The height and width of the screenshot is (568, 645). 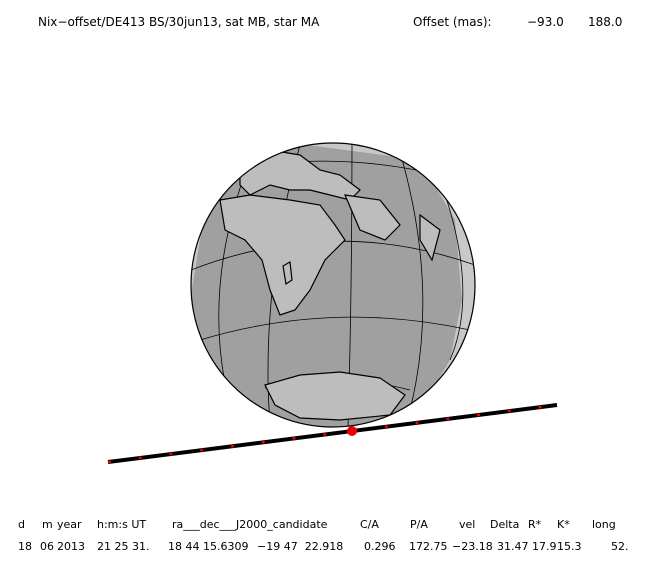 What do you see at coordinates (563, 524) in the screenshot?
I see `table-header: K*` at bounding box center [563, 524].